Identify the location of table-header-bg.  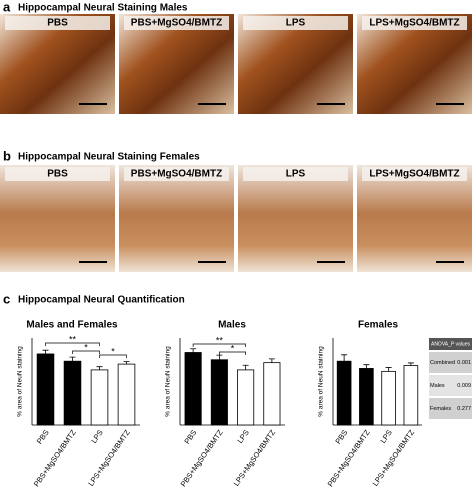
(450, 344).